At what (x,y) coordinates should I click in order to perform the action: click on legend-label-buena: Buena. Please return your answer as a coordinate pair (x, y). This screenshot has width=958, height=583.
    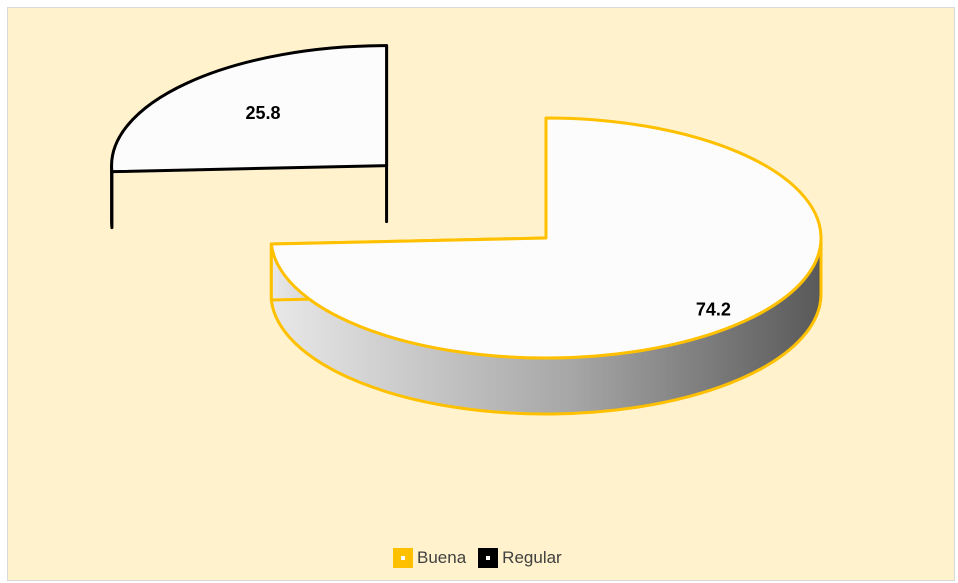
    Looking at the image, I should click on (442, 557).